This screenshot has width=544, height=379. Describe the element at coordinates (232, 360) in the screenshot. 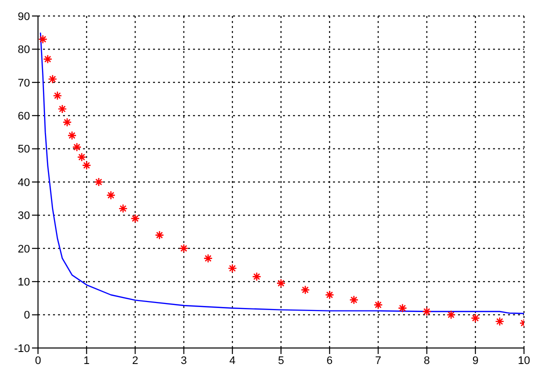

I see `x-tick-label: 4` at that location.